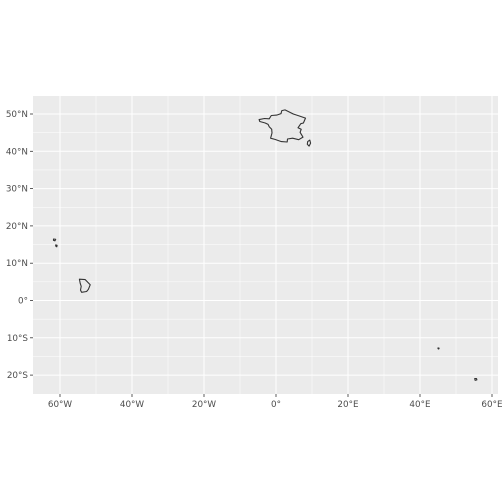 The height and width of the screenshot is (504, 504). Describe the element at coordinates (438, 348) in the screenshot. I see `mayotte-shape` at that location.